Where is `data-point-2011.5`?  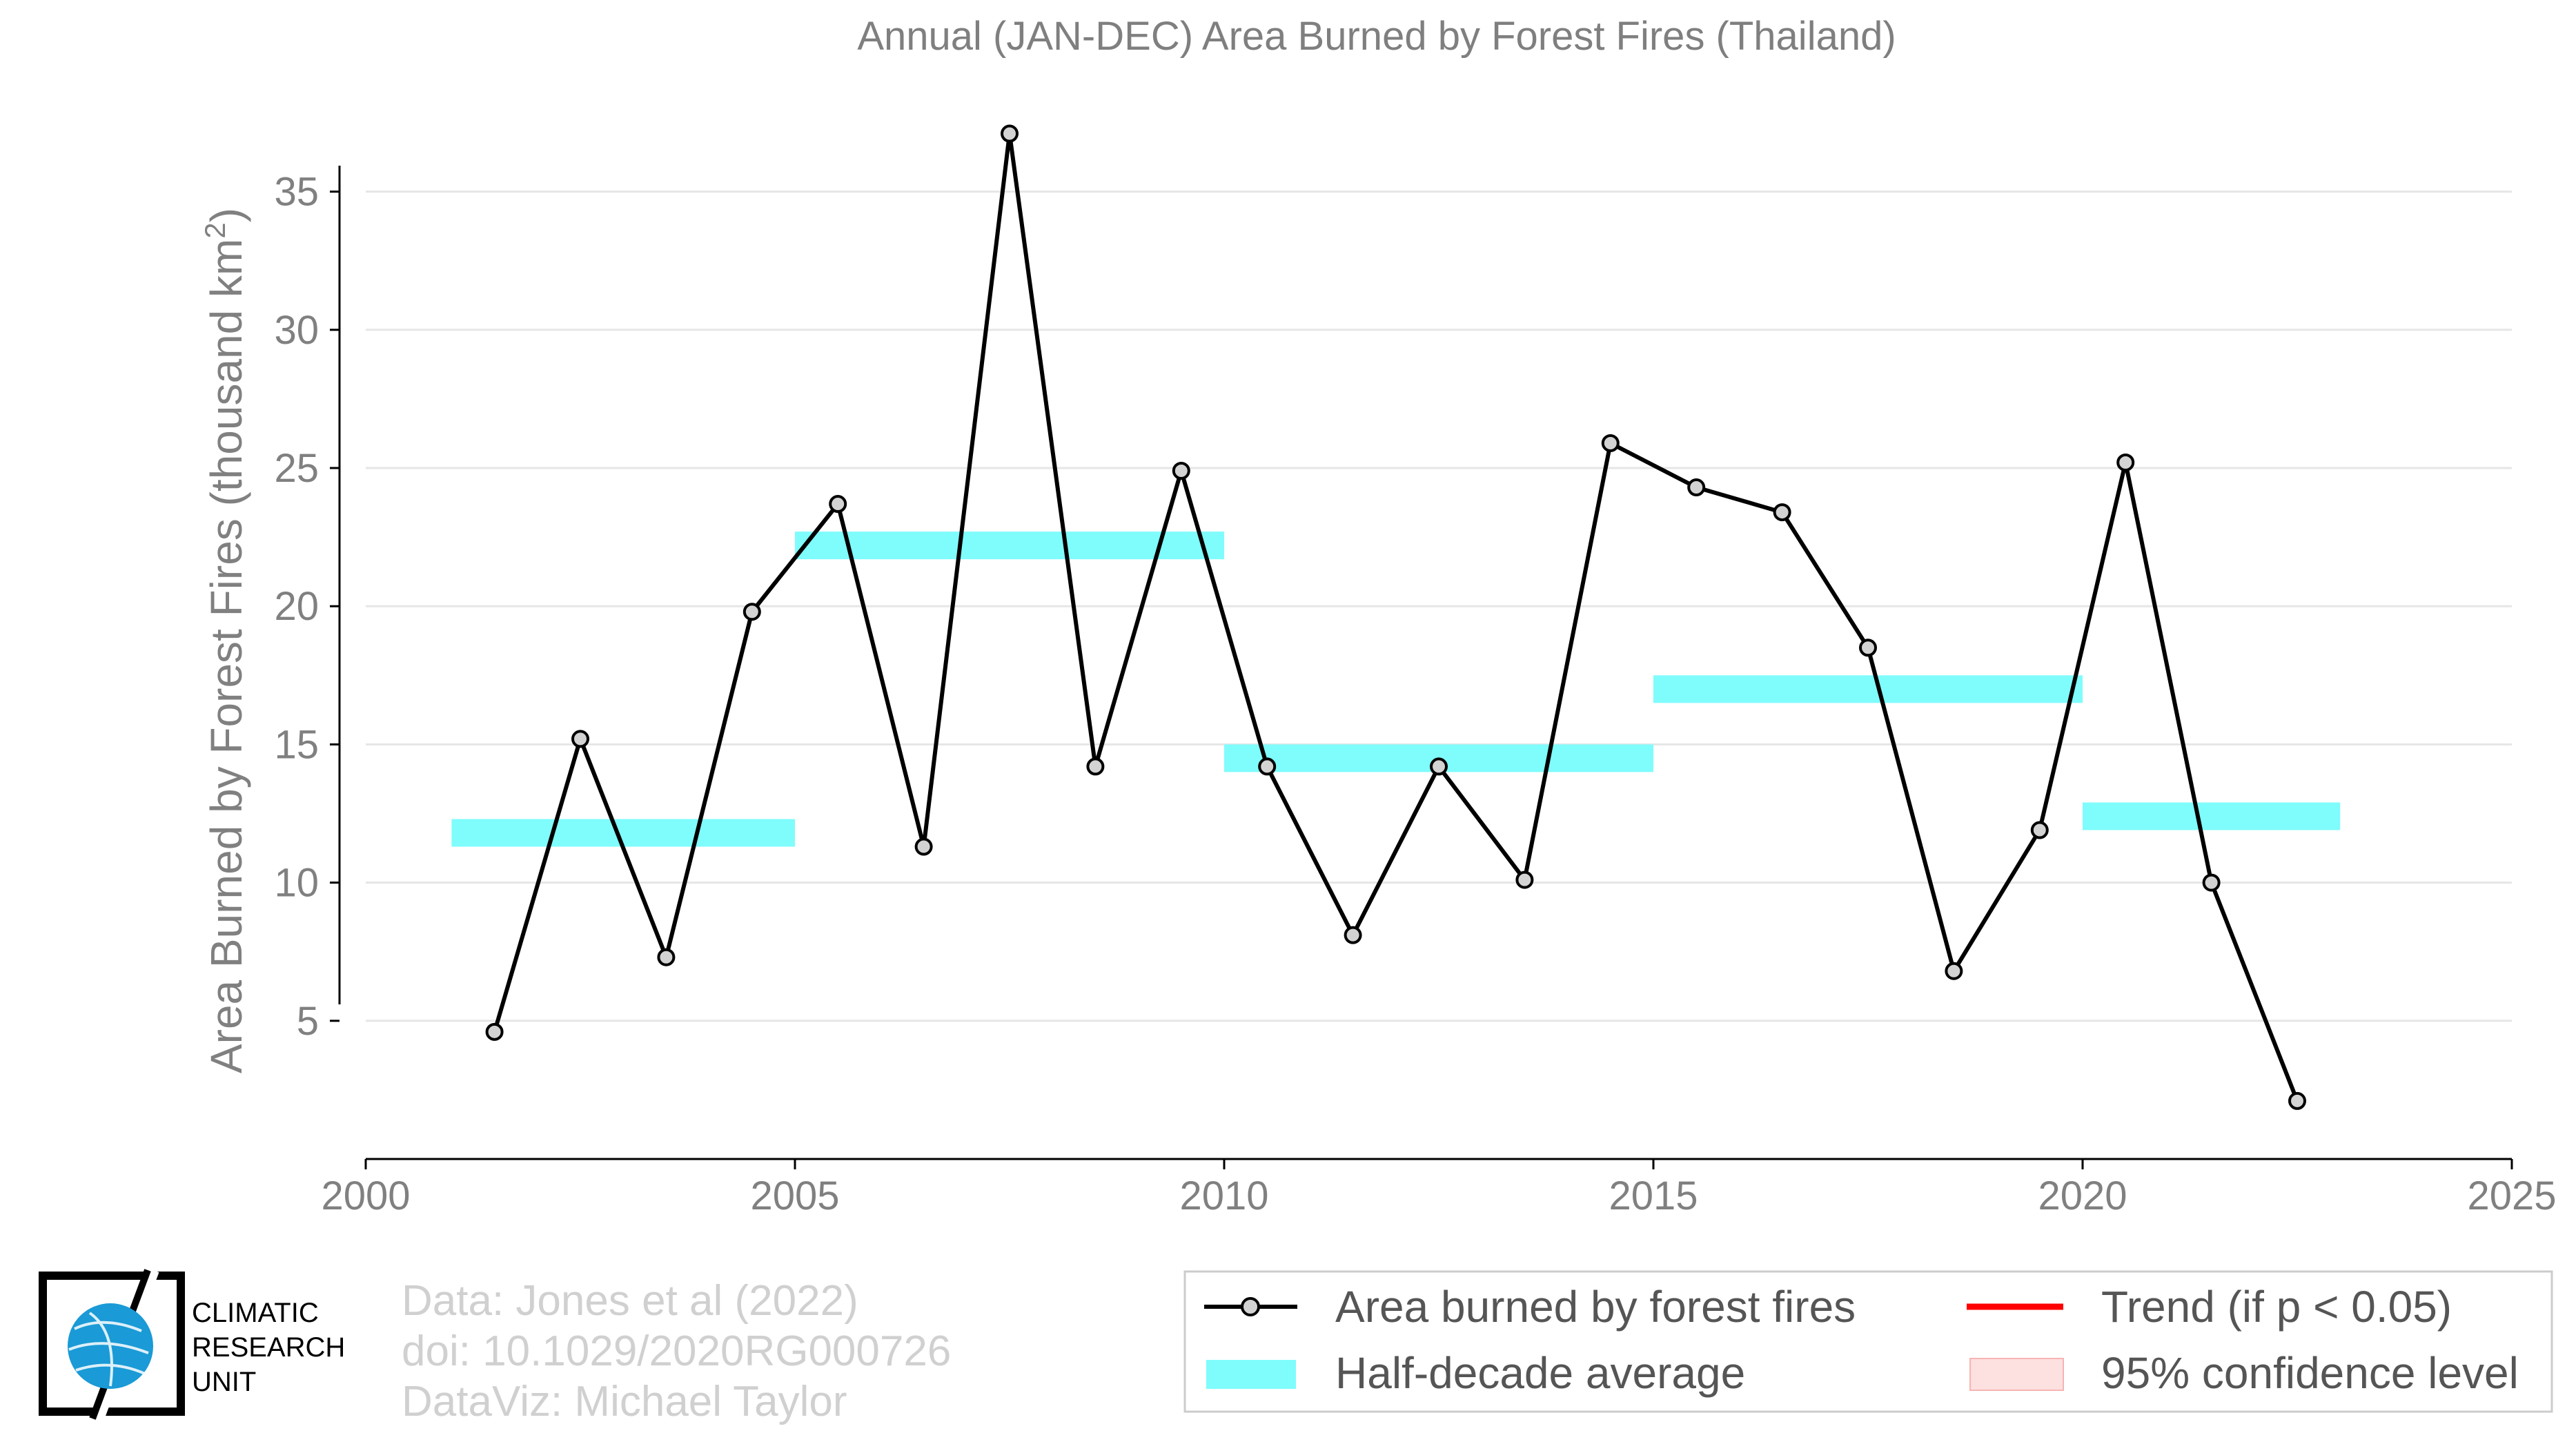 data-point-2011.5 is located at coordinates (1353, 935).